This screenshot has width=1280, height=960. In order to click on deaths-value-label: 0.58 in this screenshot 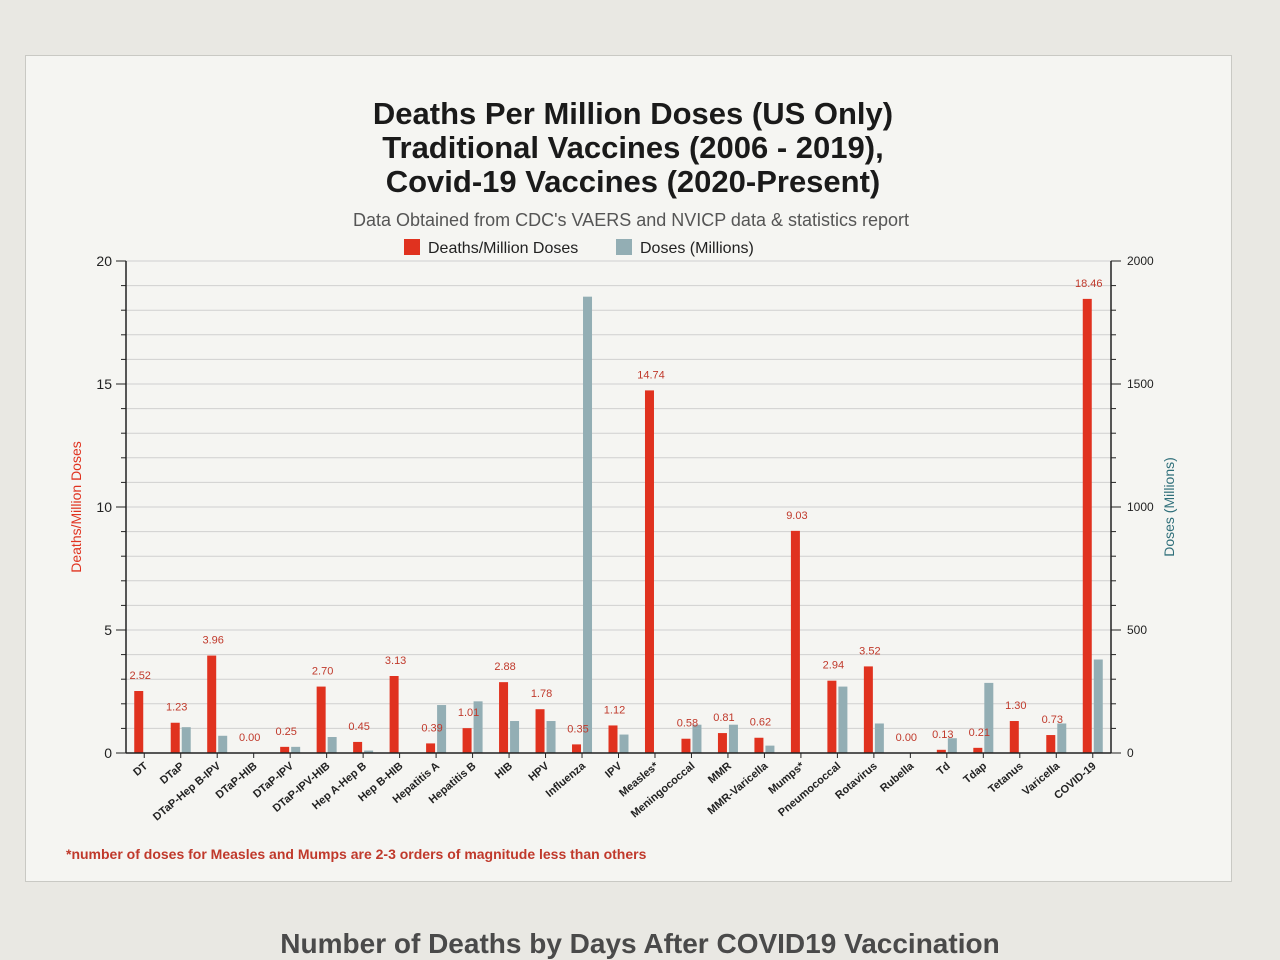, I will do `click(687, 724)`.